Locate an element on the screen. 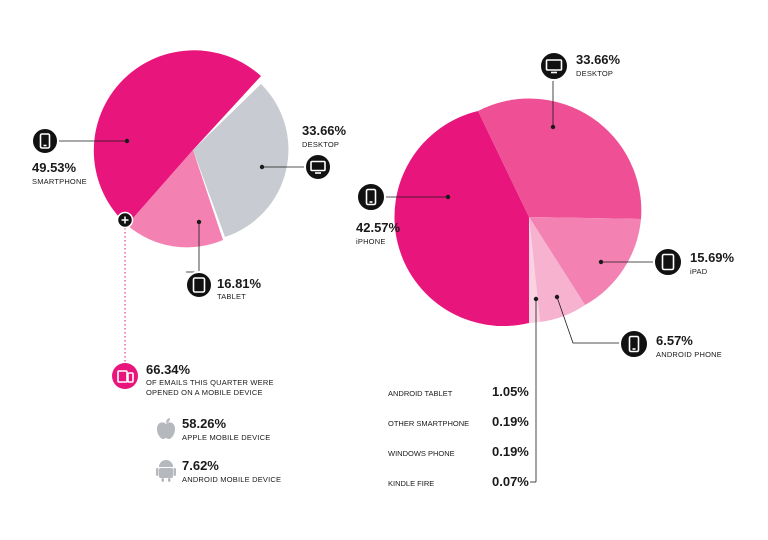  pie1-label-smartphone-name: SMARTPHONE is located at coordinates (59, 181).